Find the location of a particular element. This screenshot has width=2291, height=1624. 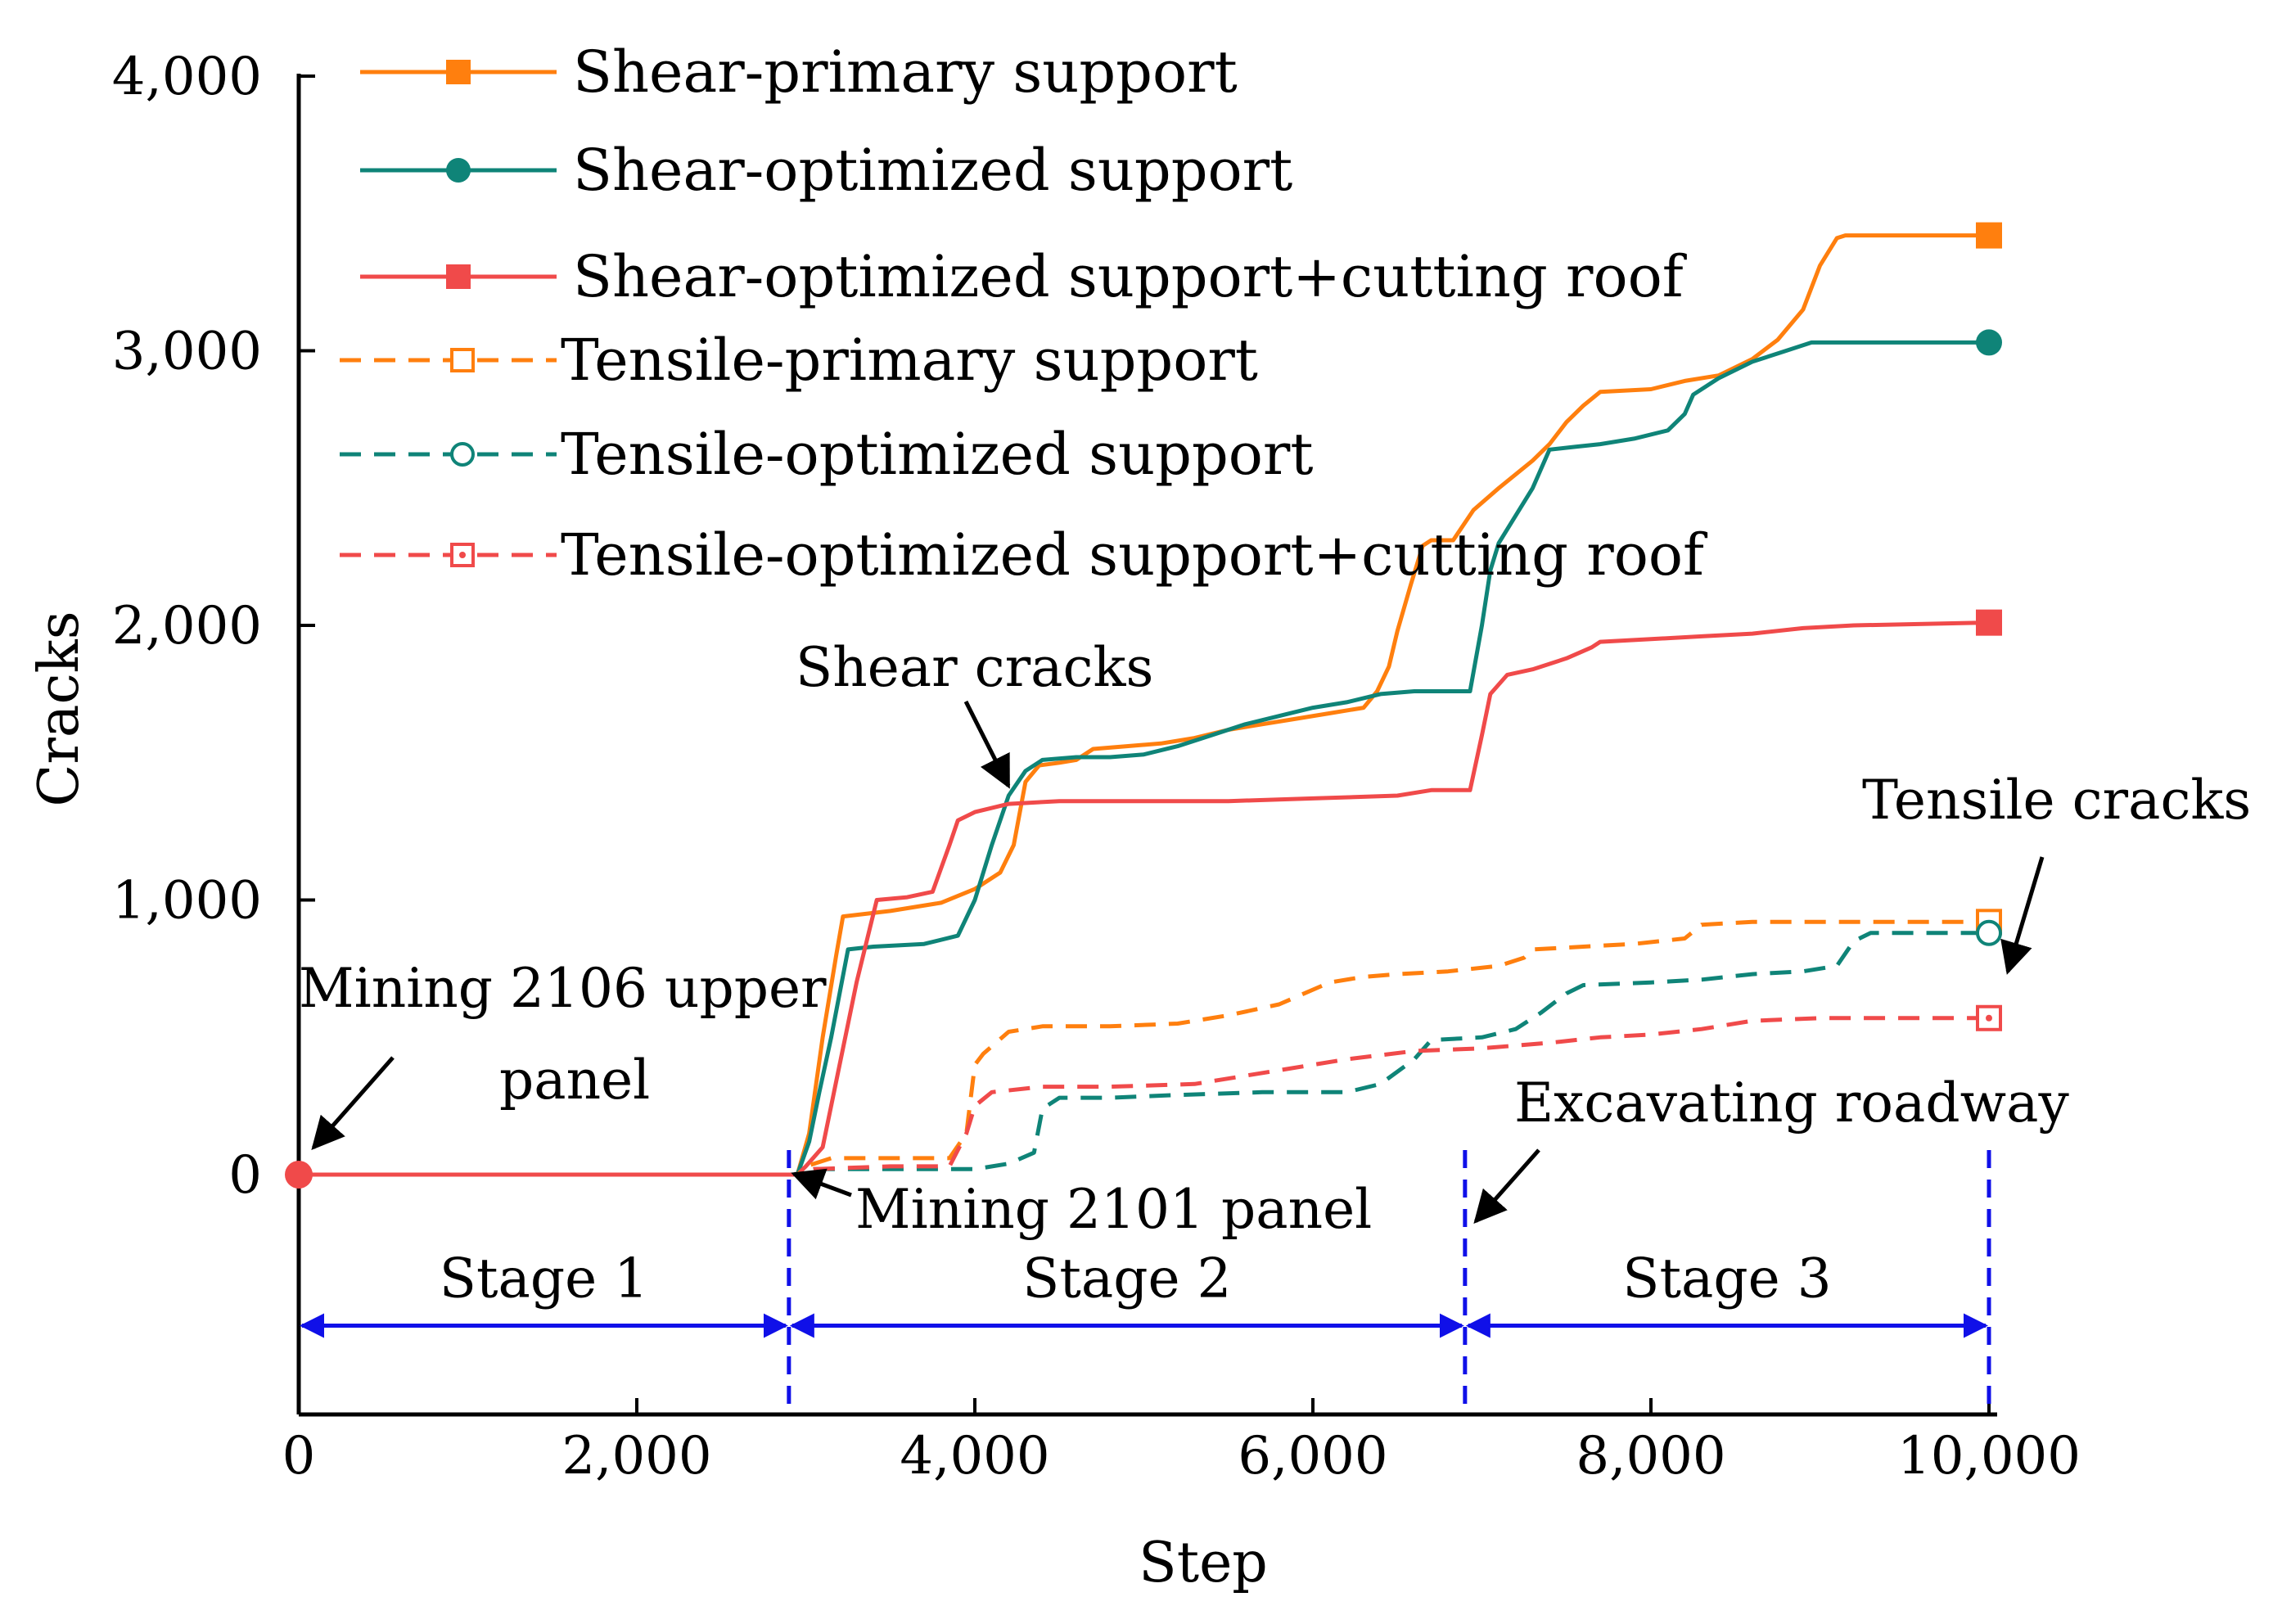

legend-entry-4: Tensile-primary support is located at coordinates (799, 361).